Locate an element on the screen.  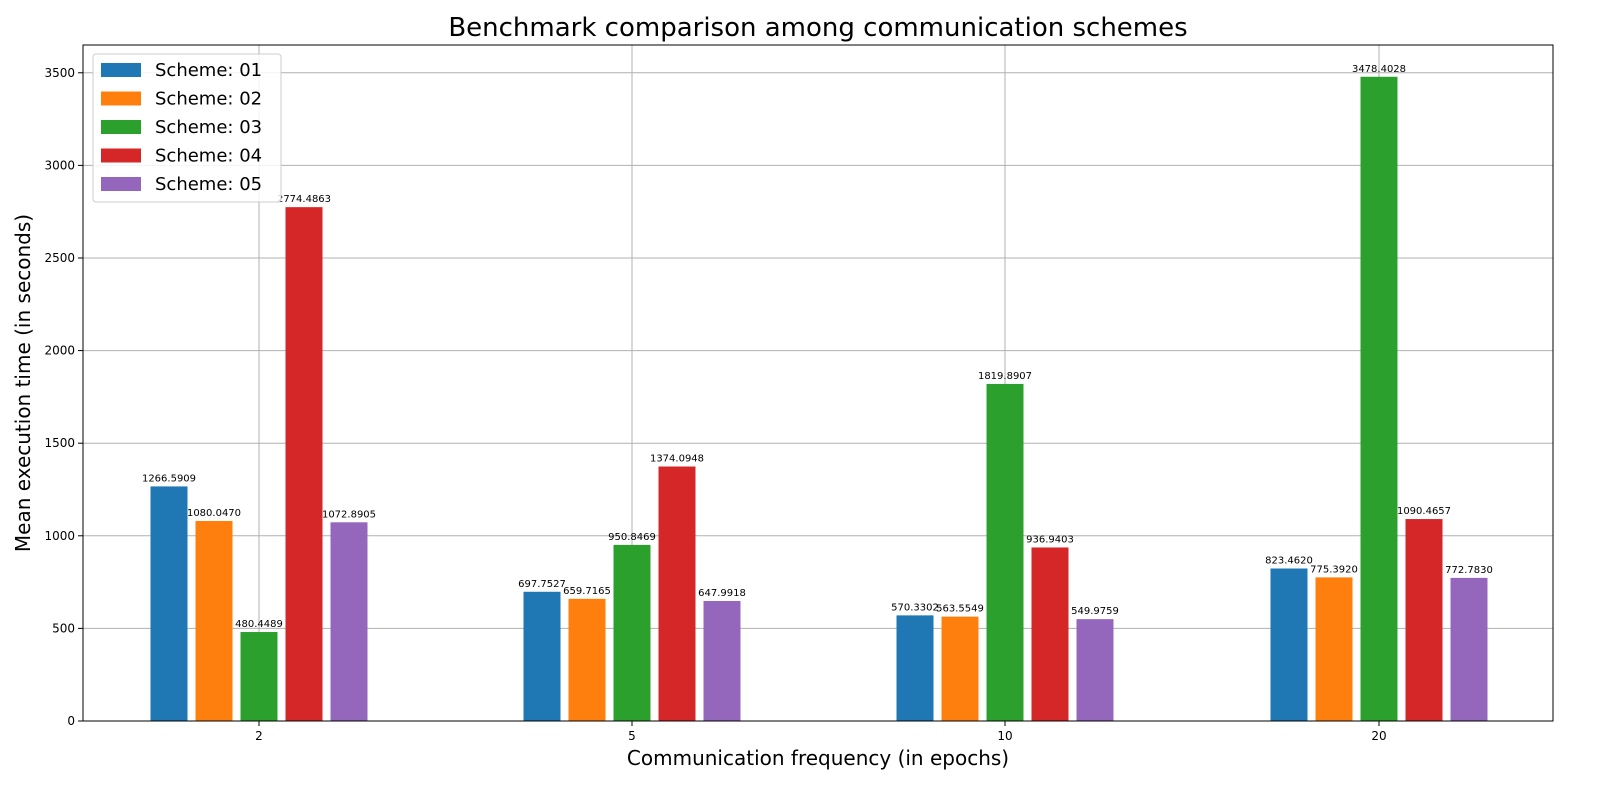
data-label: 1080.0470 is located at coordinates (214, 513).